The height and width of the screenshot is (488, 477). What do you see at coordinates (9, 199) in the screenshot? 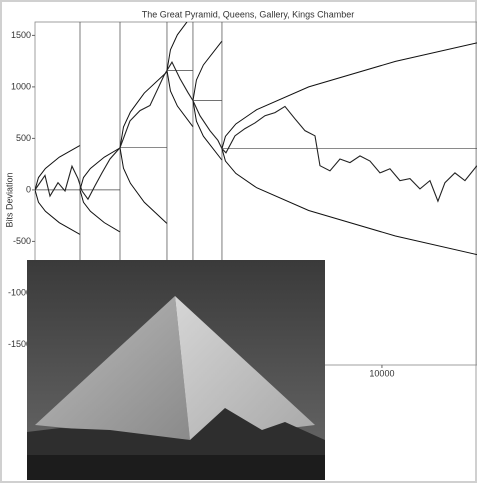
I see `y-axis-label: Bits Deviation` at bounding box center [9, 199].